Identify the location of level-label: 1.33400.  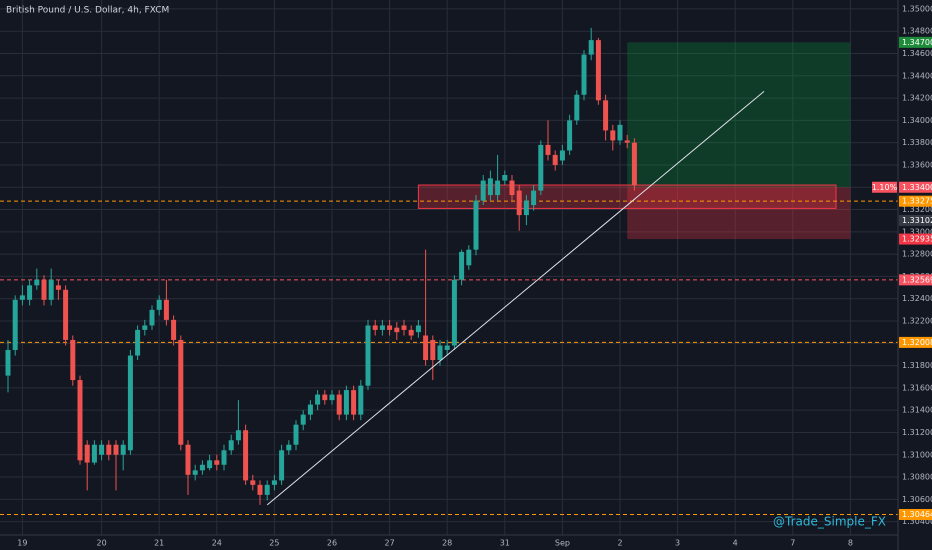
(917, 187).